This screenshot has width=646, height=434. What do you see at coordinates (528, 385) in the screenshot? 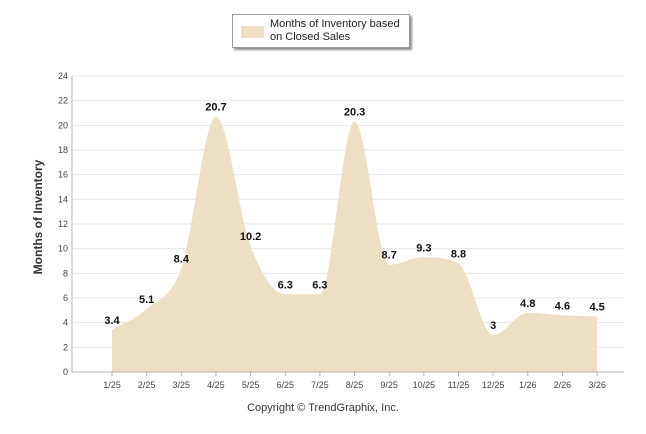
I see `x-tick-label: 1/26` at bounding box center [528, 385].